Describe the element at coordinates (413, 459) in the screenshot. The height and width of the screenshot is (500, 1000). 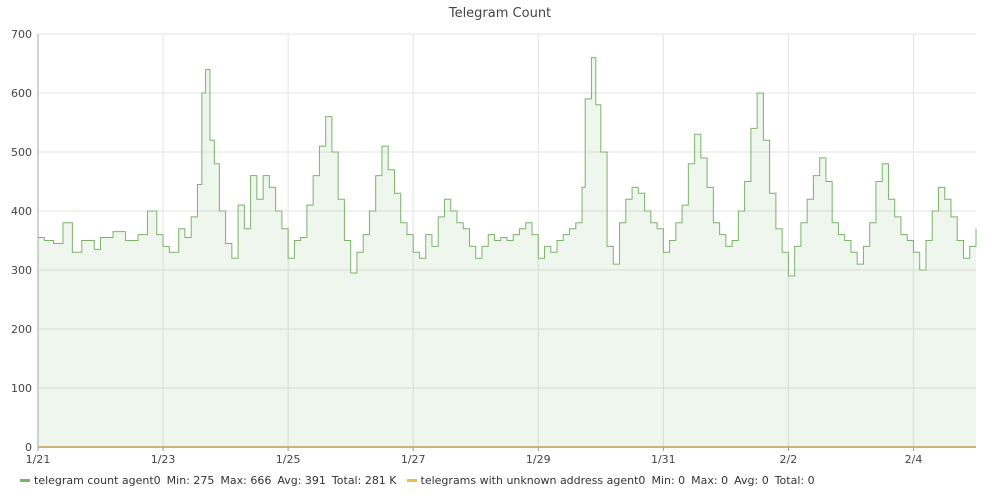
I see `x-tick-label: 1/27` at that location.